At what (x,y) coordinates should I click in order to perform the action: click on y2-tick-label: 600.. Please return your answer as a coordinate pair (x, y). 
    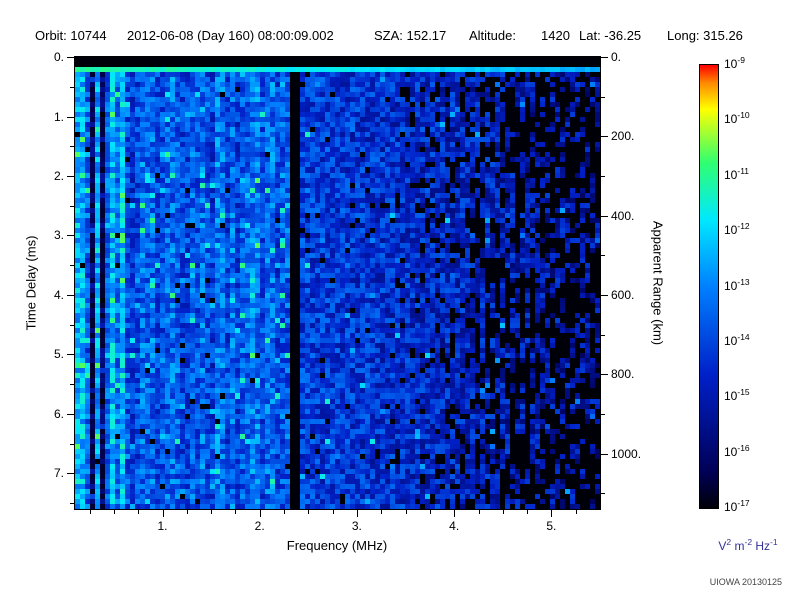
    Looking at the image, I should click on (623, 294).